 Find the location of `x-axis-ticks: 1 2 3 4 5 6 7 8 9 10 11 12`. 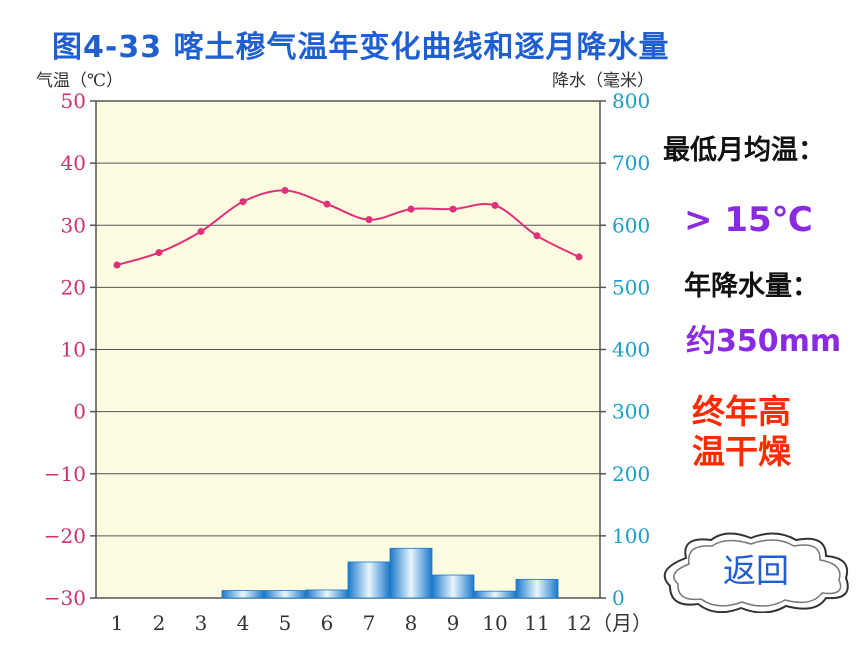

x-axis-ticks: 1 2 3 4 5 6 7 8 9 10 11 12 is located at coordinates (351, 623).